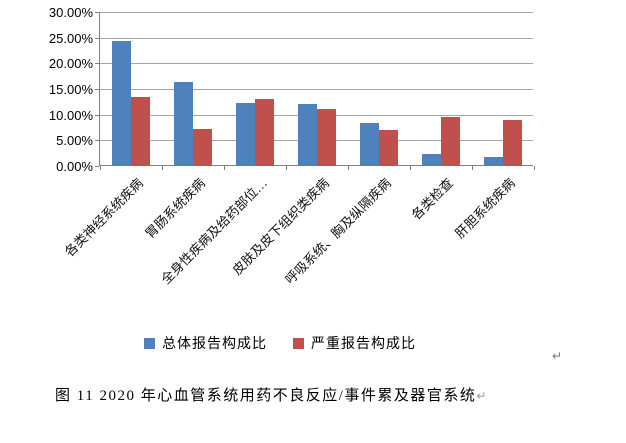 This screenshot has width=626, height=443. I want to click on bar-总体报告构成比-各类神经系统疾病, so click(121, 103).